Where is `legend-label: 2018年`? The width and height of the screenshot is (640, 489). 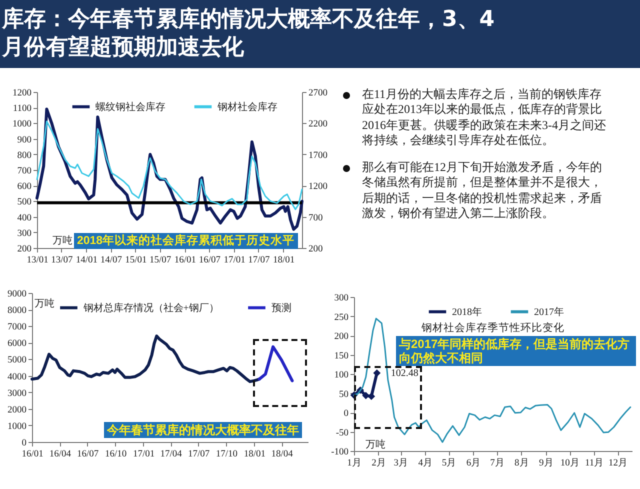
legend-label: 2018年 is located at coordinates (467, 312).